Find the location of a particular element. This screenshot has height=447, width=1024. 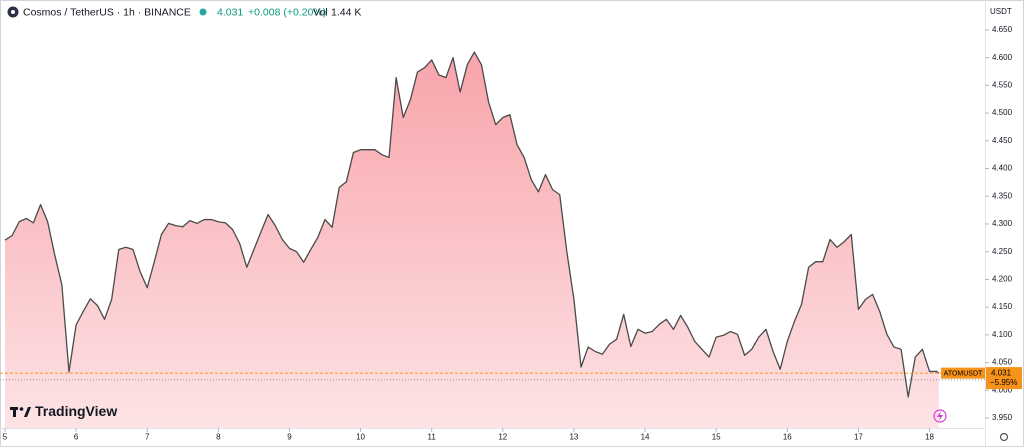

price-tag-bg is located at coordinates (1004, 378).